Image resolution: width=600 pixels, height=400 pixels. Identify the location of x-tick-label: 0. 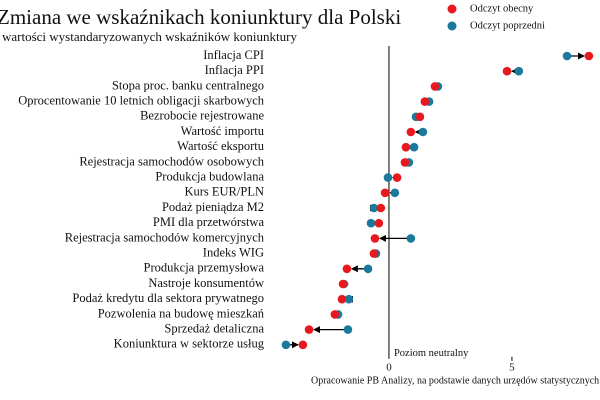
(389, 367).